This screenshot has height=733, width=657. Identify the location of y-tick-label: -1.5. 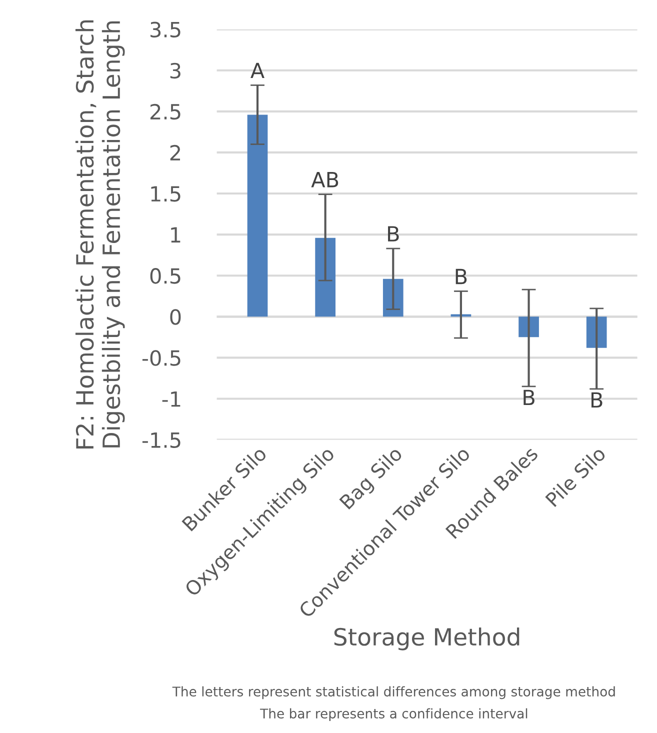
(161, 440).